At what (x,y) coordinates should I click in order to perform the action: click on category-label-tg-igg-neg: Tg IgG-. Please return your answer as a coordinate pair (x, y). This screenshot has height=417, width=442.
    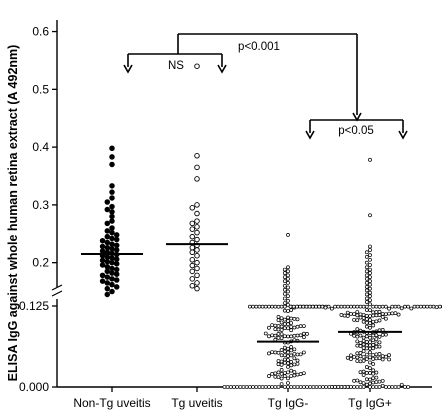
    Looking at the image, I should click on (288, 403).